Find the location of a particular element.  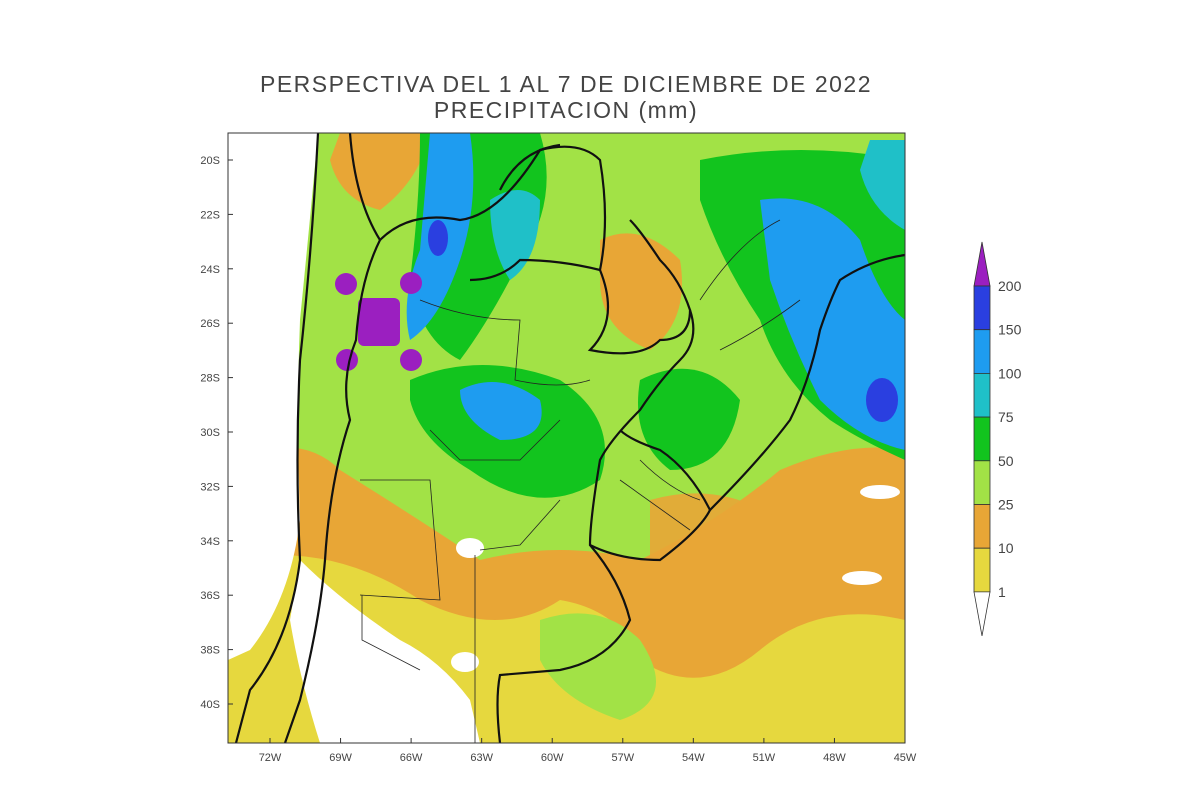

legend-label: 25 is located at coordinates (1006, 505).